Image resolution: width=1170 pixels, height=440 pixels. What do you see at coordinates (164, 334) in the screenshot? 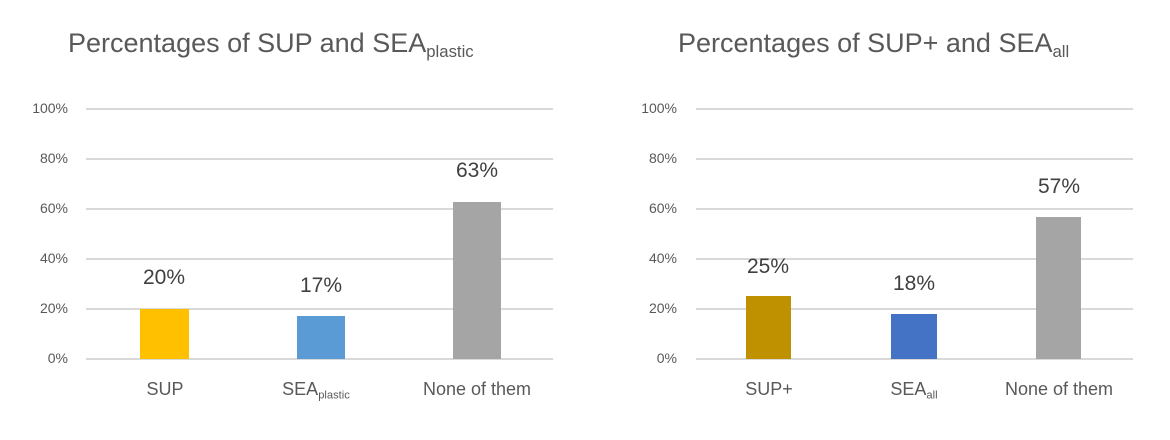
I see `bar-sup` at bounding box center [164, 334].